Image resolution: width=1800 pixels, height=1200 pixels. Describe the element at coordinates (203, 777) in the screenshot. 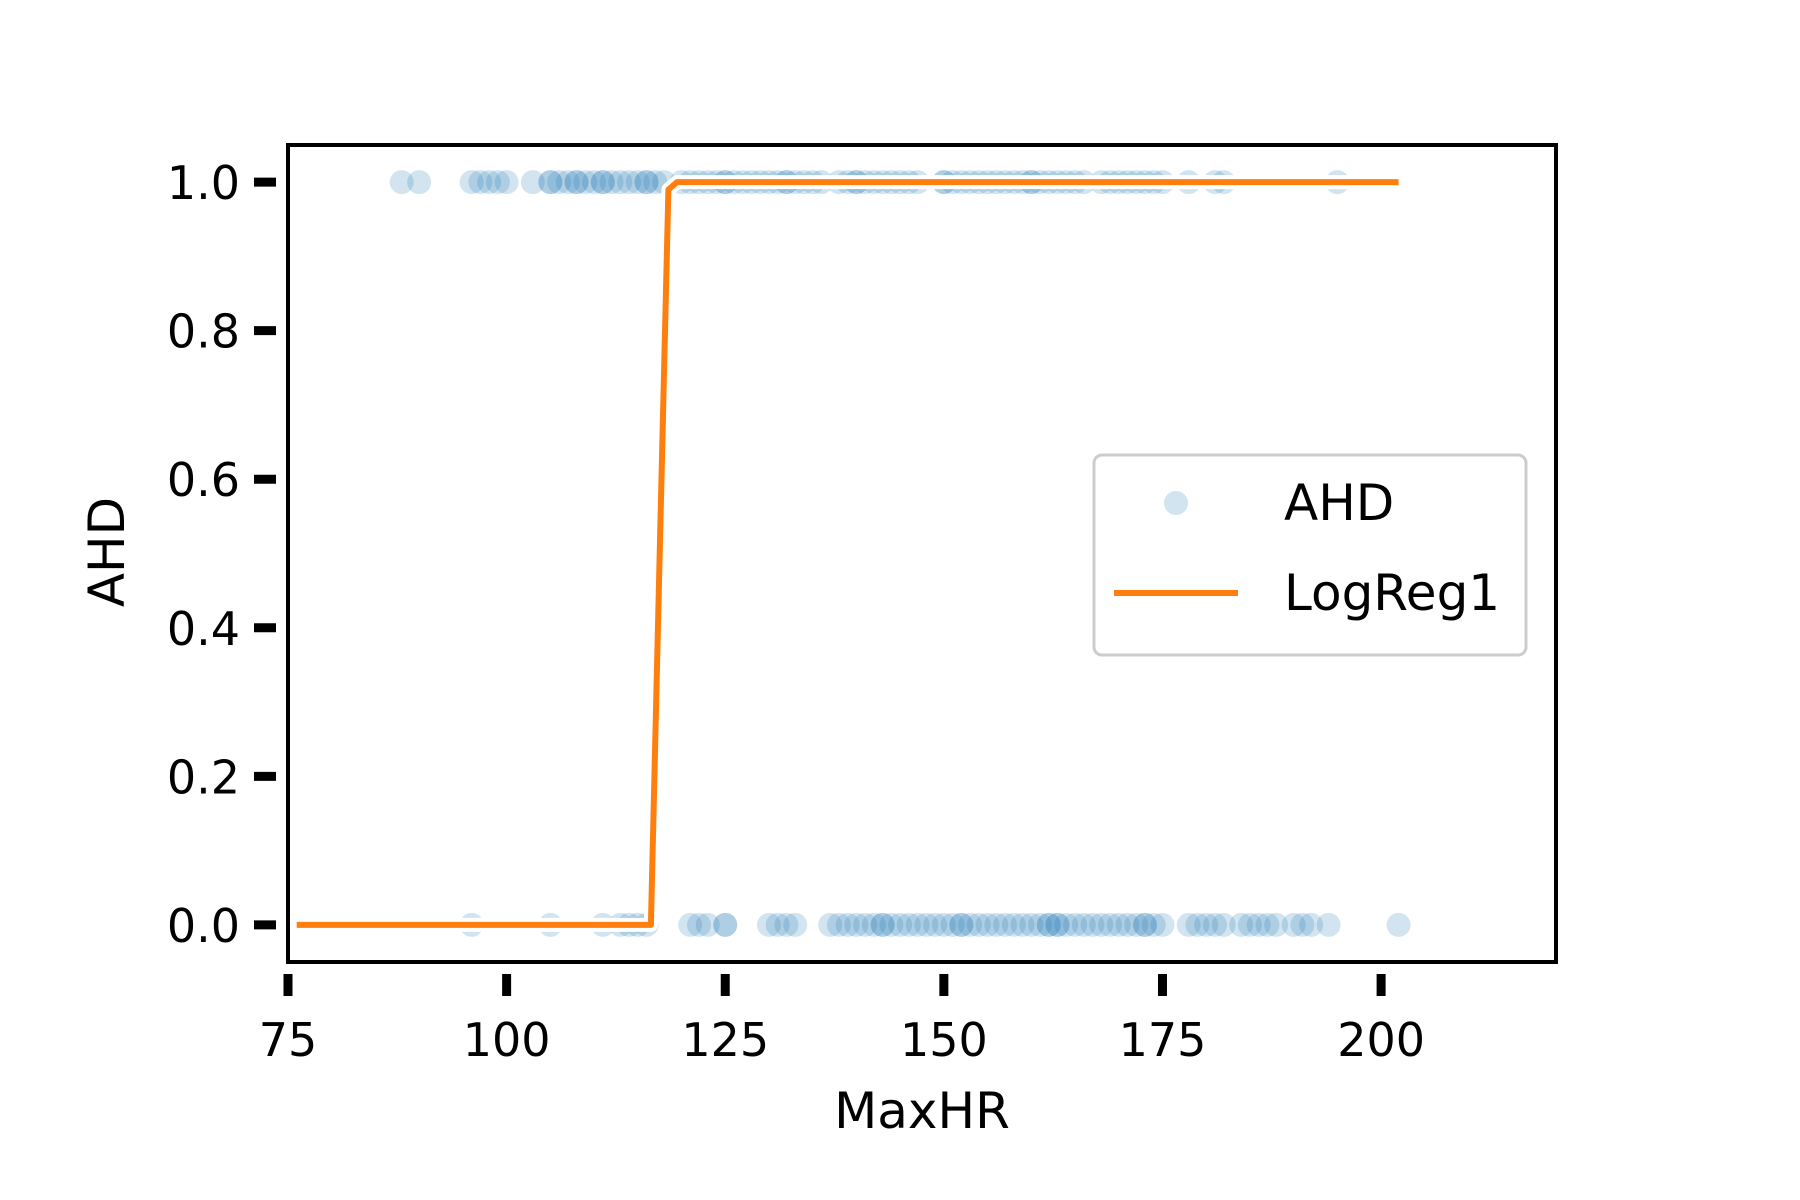

I see `y-tick-label: 0.2` at that location.